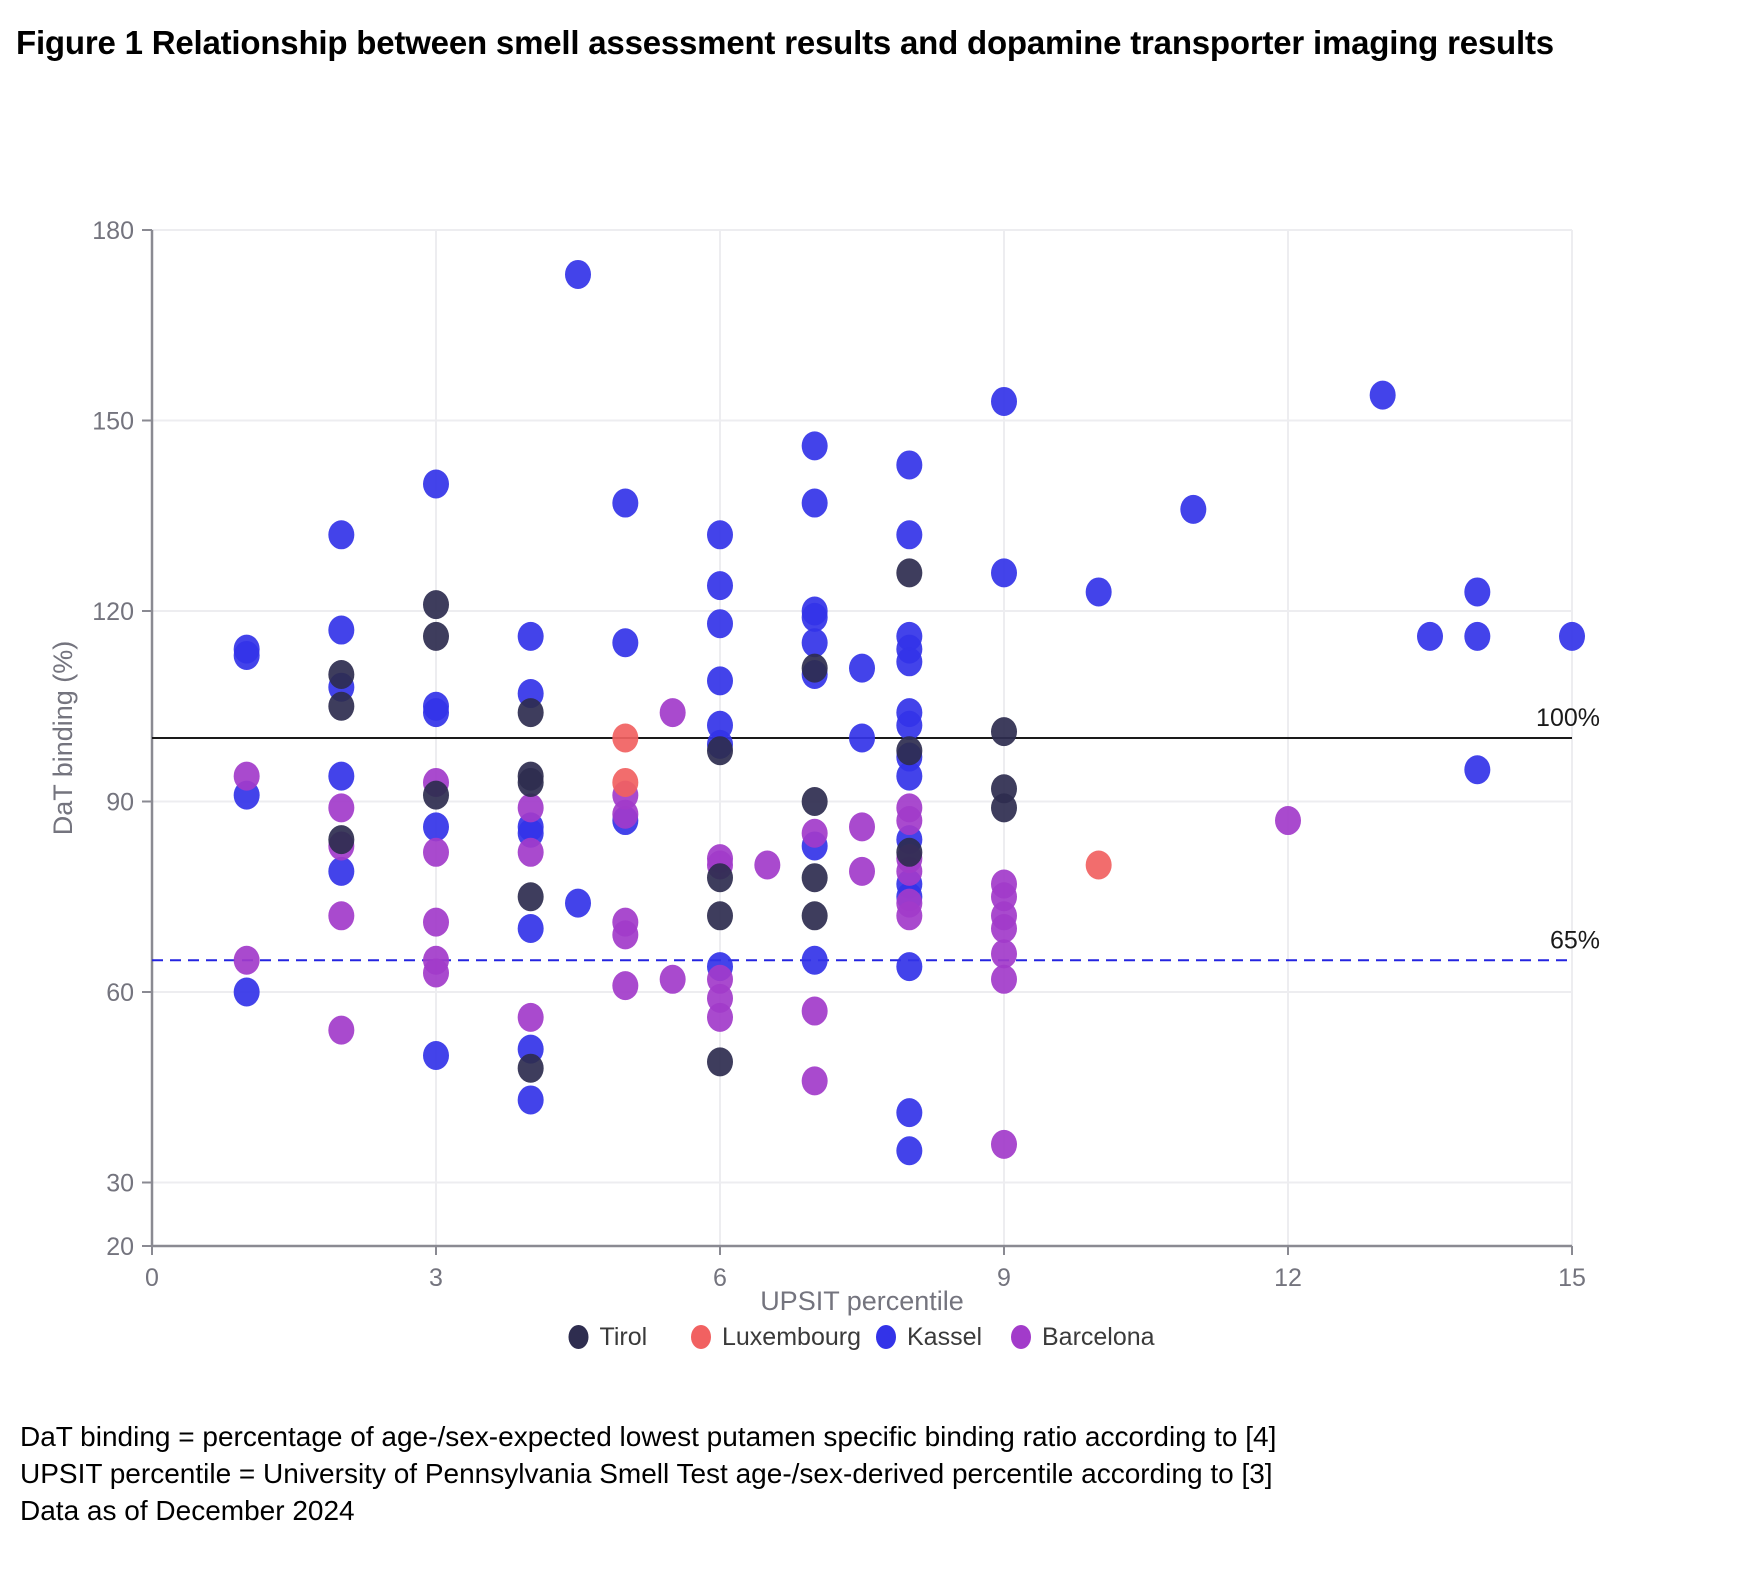  I want to click on y-tick-label: 180, so click(113, 231).